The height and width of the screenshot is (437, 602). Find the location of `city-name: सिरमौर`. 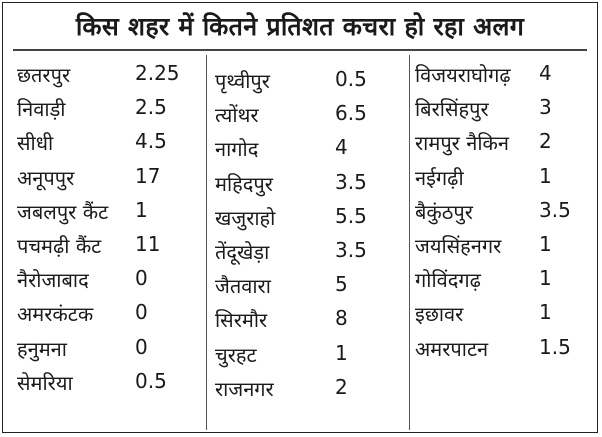

city-name: सिरमौर is located at coordinates (241, 320).